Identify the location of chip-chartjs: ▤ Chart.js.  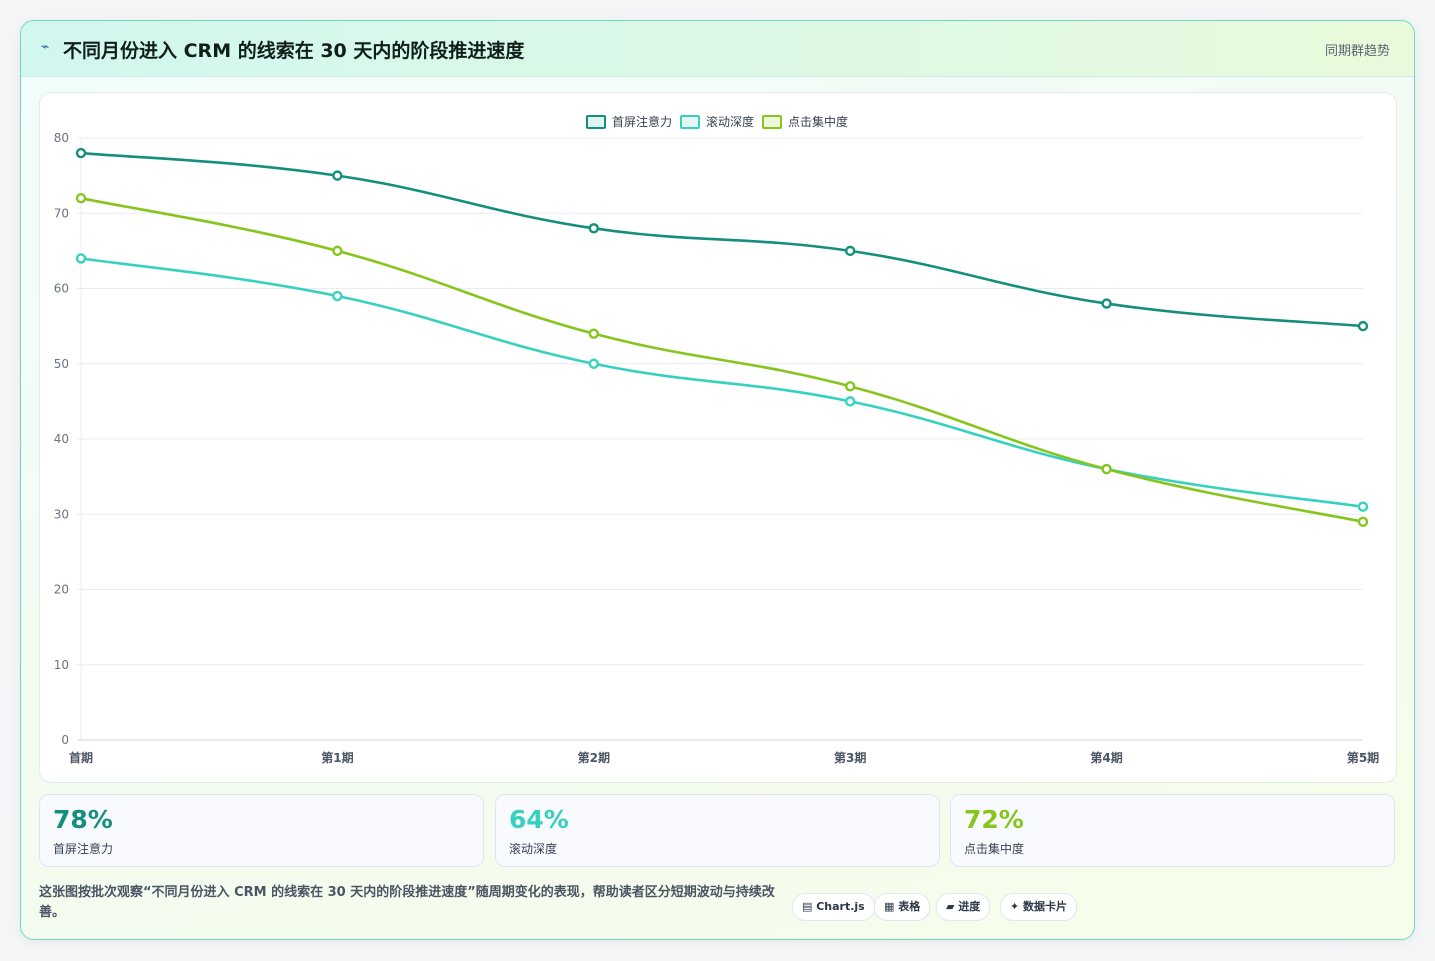
(833, 907).